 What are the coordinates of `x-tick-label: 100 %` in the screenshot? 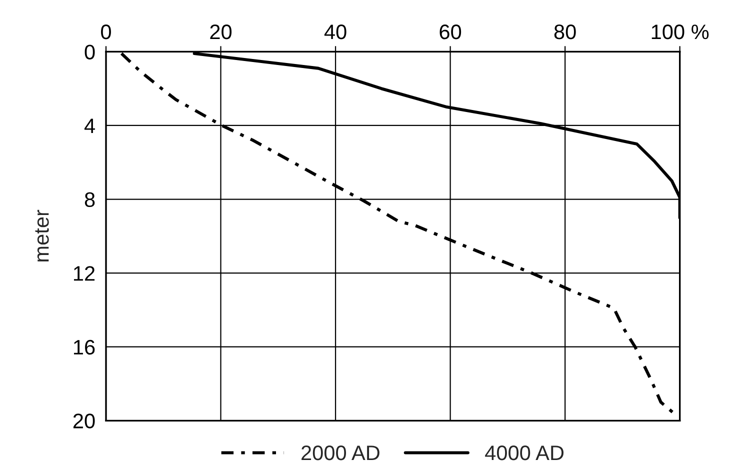 It's located at (680, 32).